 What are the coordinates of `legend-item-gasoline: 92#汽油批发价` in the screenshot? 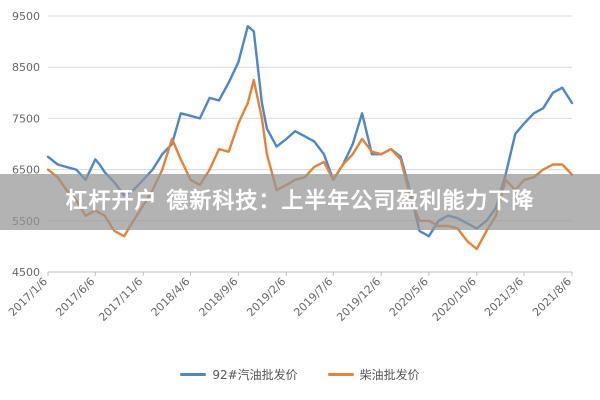 It's located at (239, 374).